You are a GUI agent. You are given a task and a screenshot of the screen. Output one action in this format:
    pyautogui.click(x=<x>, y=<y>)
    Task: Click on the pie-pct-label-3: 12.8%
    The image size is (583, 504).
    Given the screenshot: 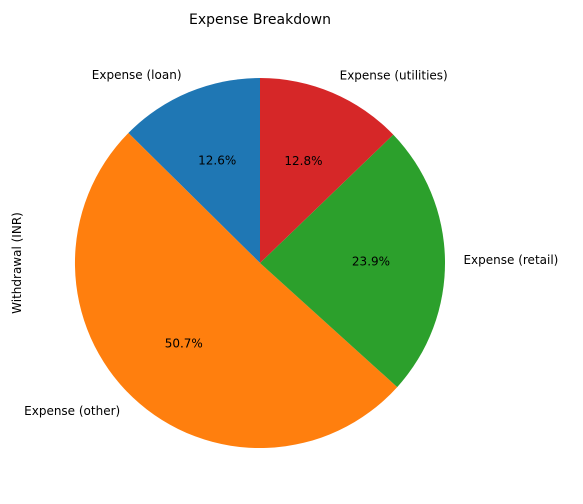 What is the action you would take?
    pyautogui.click(x=303, y=161)
    